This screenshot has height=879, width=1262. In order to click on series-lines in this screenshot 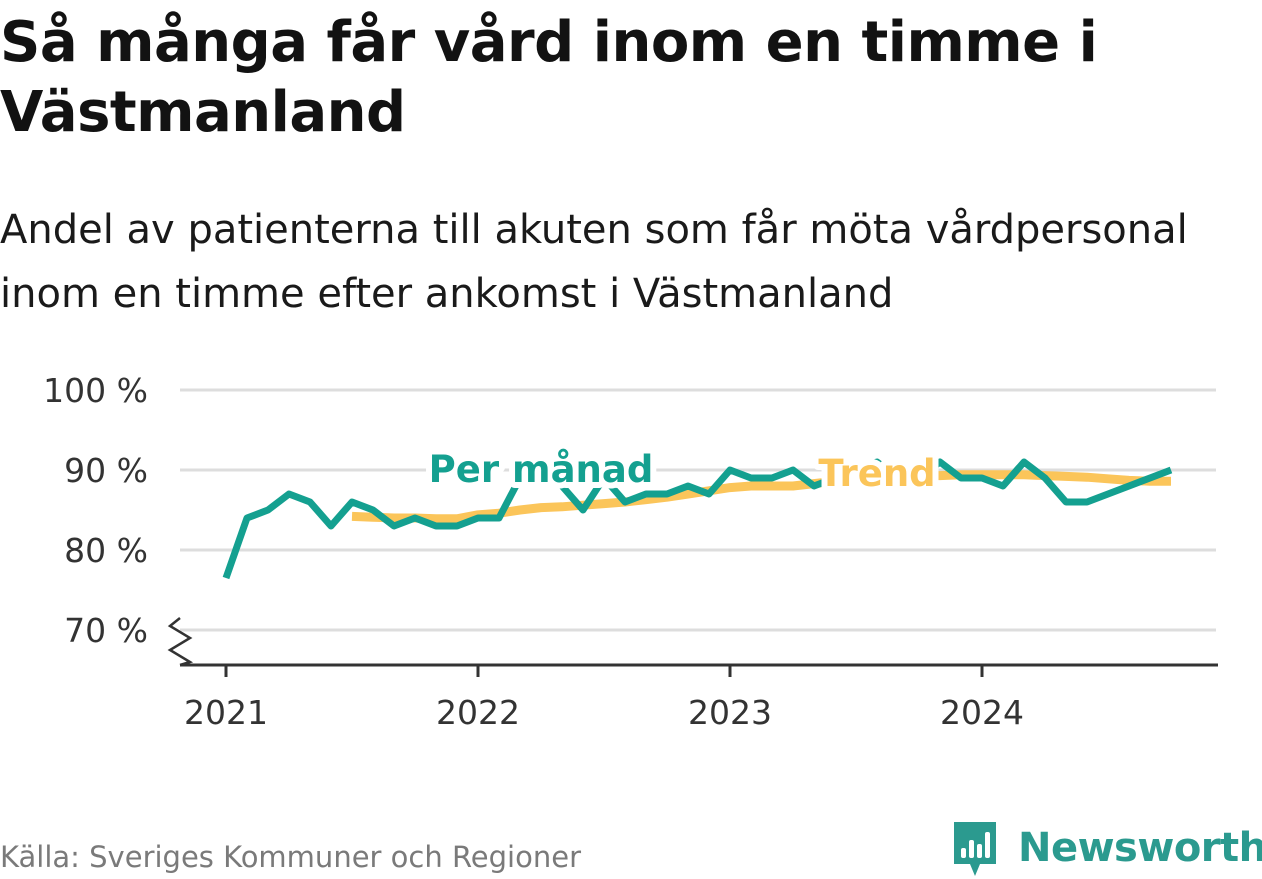, I will do `click(697, 519)`.